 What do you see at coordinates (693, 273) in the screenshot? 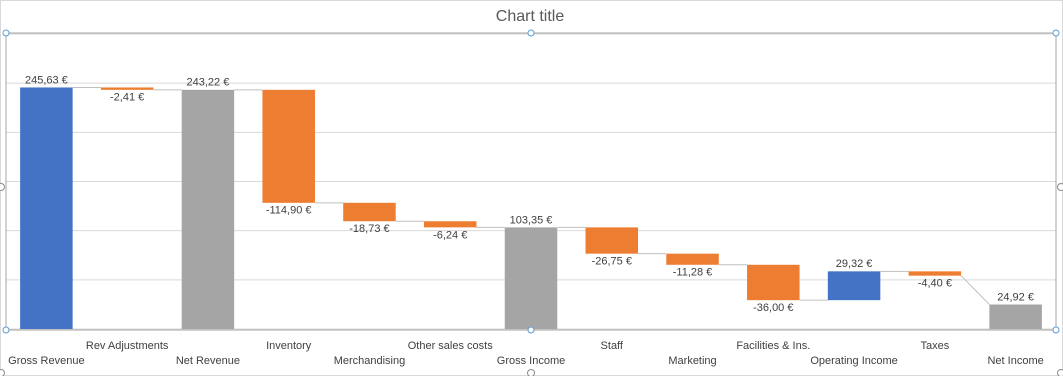
I see `data-label: -11,28 €` at bounding box center [693, 273].